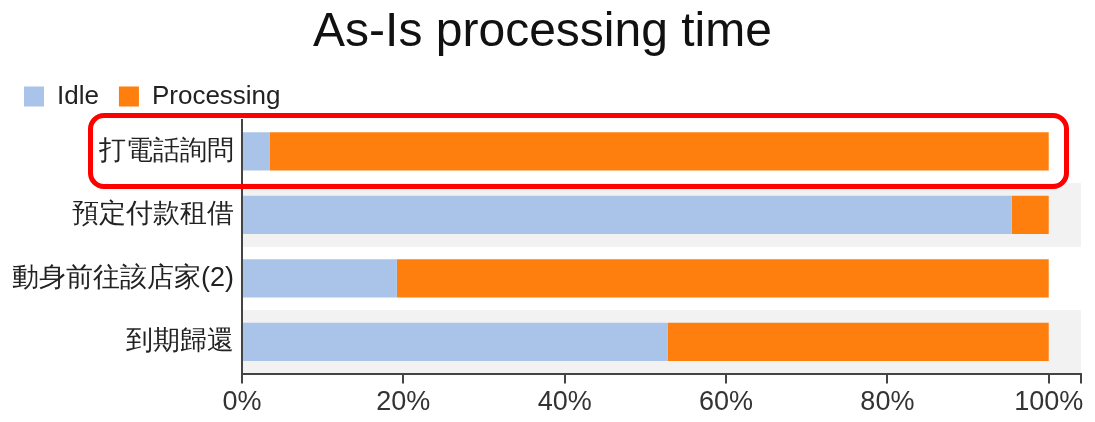 The height and width of the screenshot is (422, 1095). I want to click on legend-label: Processing, so click(216, 94).